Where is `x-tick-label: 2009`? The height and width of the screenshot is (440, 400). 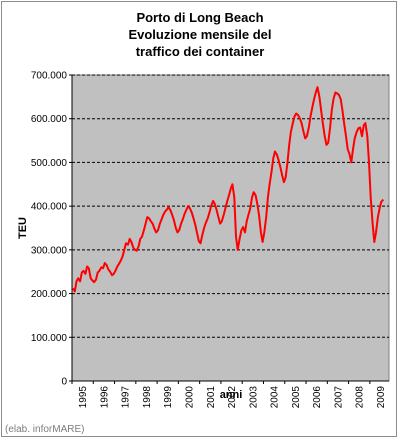
x-tick-label: 2009 is located at coordinates (381, 397).